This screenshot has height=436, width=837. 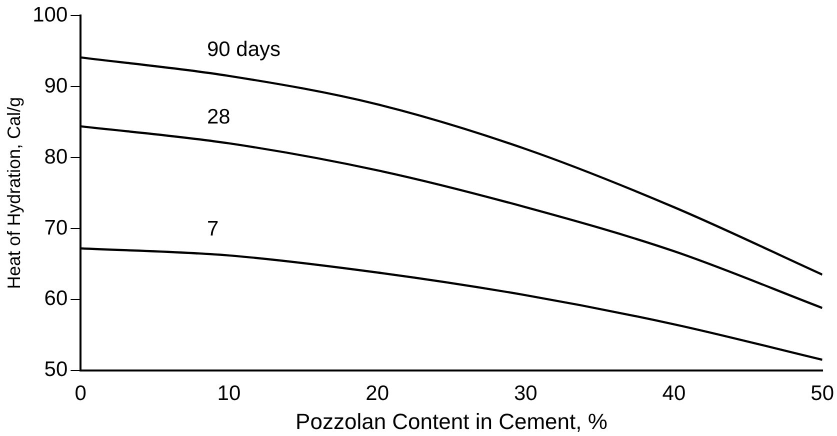 I want to click on y-tick-label: 50, so click(x=56, y=370).